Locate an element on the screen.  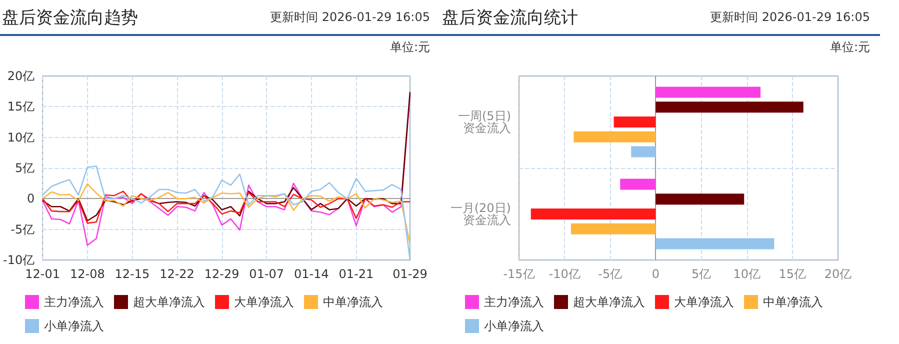
y-tick-label: 10亿 is located at coordinates (21, 137).